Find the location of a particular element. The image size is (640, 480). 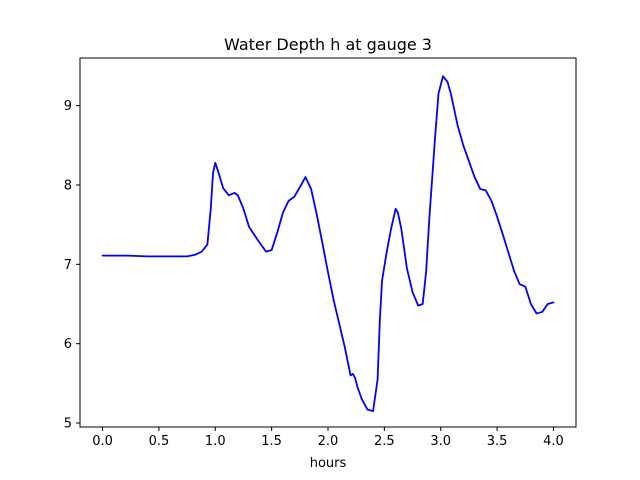

x-tick-label: 1.0 is located at coordinates (215, 441).